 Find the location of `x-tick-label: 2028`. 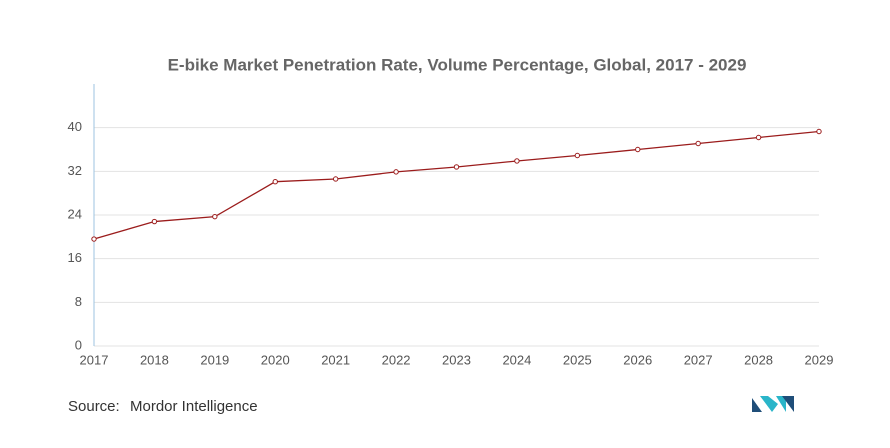

x-tick-label: 2028 is located at coordinates (758, 359).